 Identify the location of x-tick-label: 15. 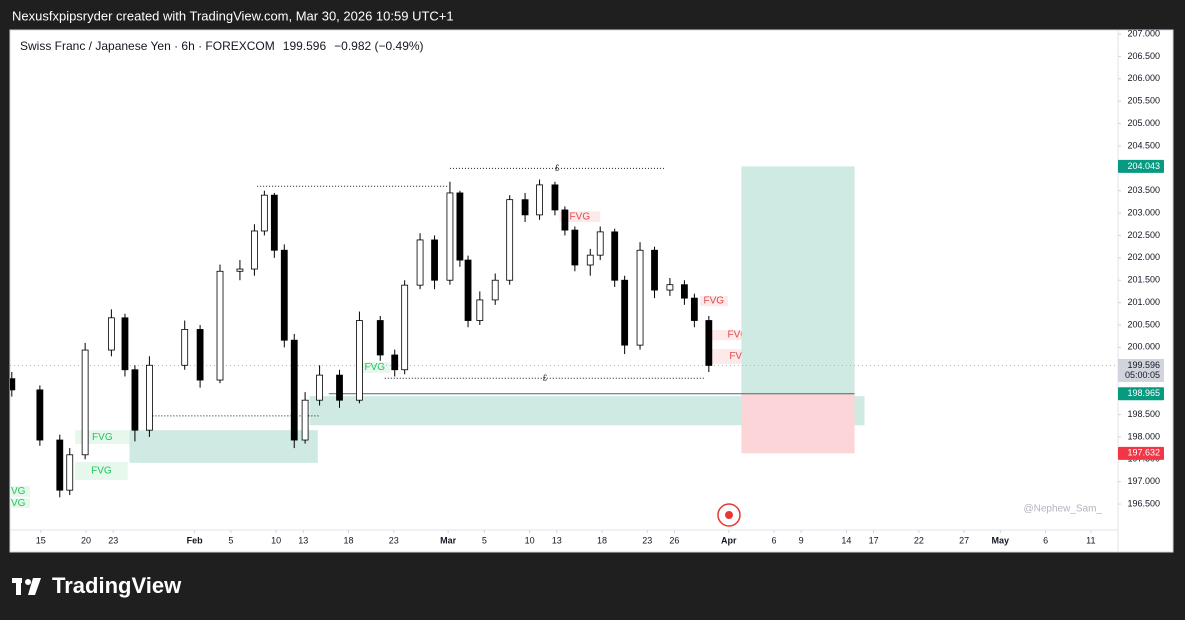
(41, 540).